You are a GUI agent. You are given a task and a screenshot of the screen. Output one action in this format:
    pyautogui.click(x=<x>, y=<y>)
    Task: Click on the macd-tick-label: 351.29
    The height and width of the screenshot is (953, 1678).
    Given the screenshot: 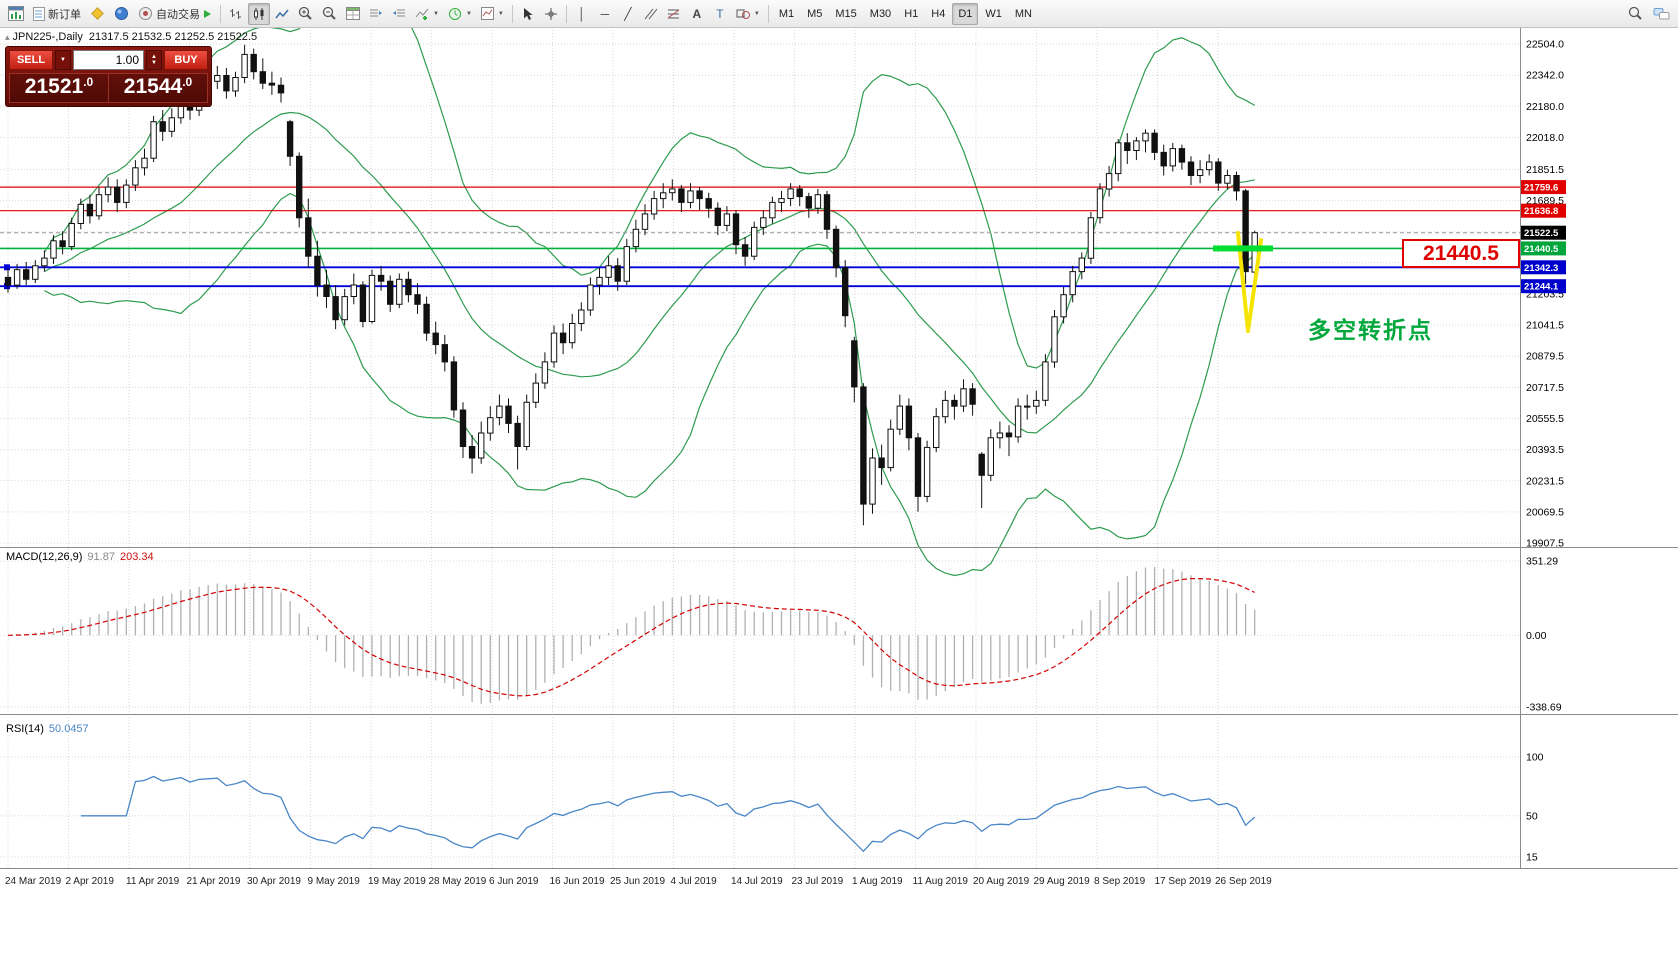 What is the action you would take?
    pyautogui.click(x=1542, y=562)
    